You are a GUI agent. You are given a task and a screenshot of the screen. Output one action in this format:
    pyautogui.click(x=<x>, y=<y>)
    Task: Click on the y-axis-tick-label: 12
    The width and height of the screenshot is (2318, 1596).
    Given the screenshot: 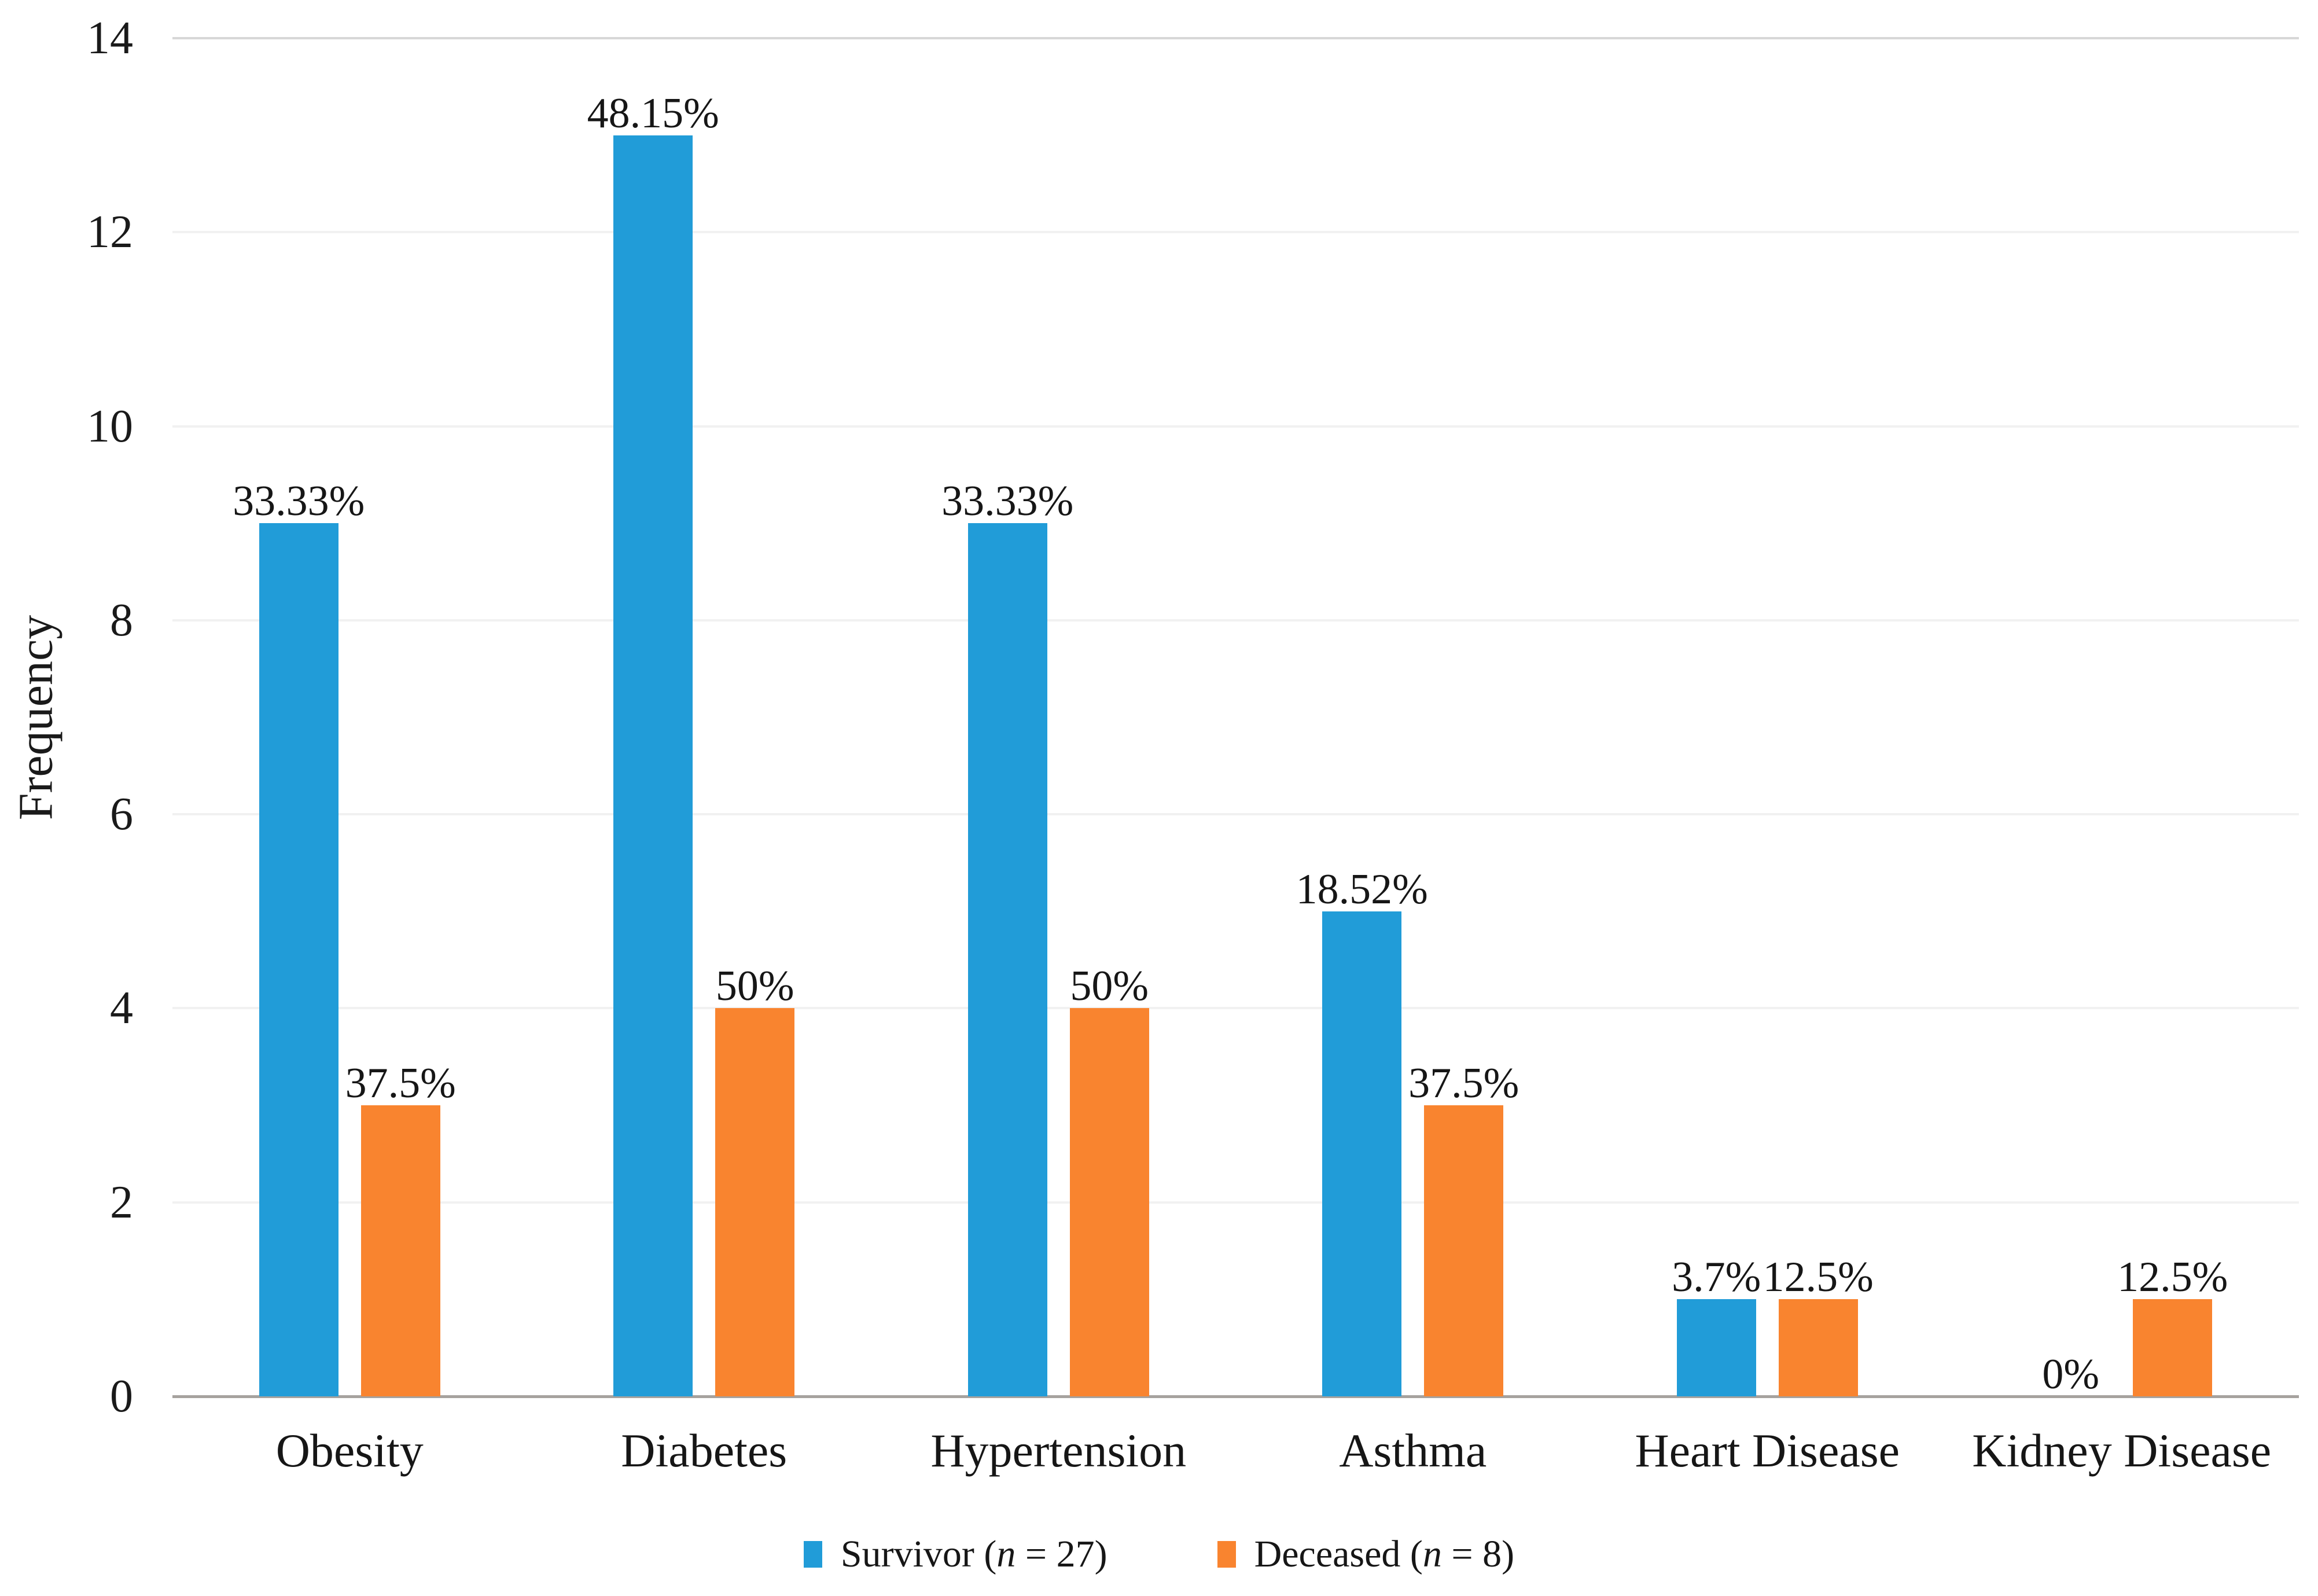 What is the action you would take?
    pyautogui.click(x=110, y=232)
    